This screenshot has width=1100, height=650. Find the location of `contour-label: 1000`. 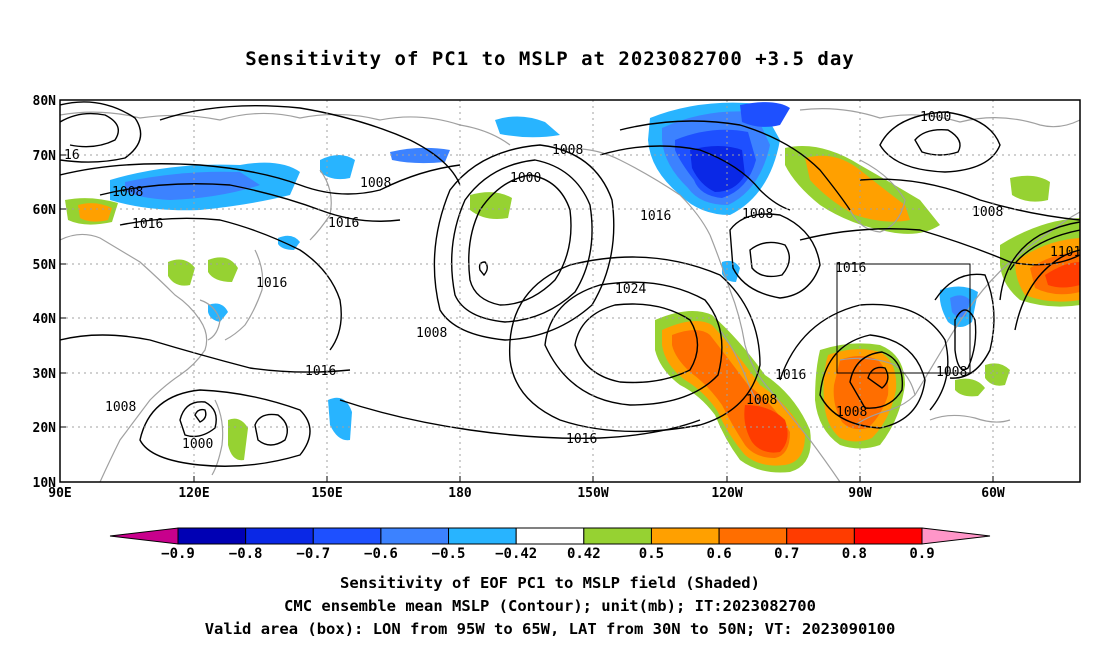

contour-label: 1000 is located at coordinates (935, 117).